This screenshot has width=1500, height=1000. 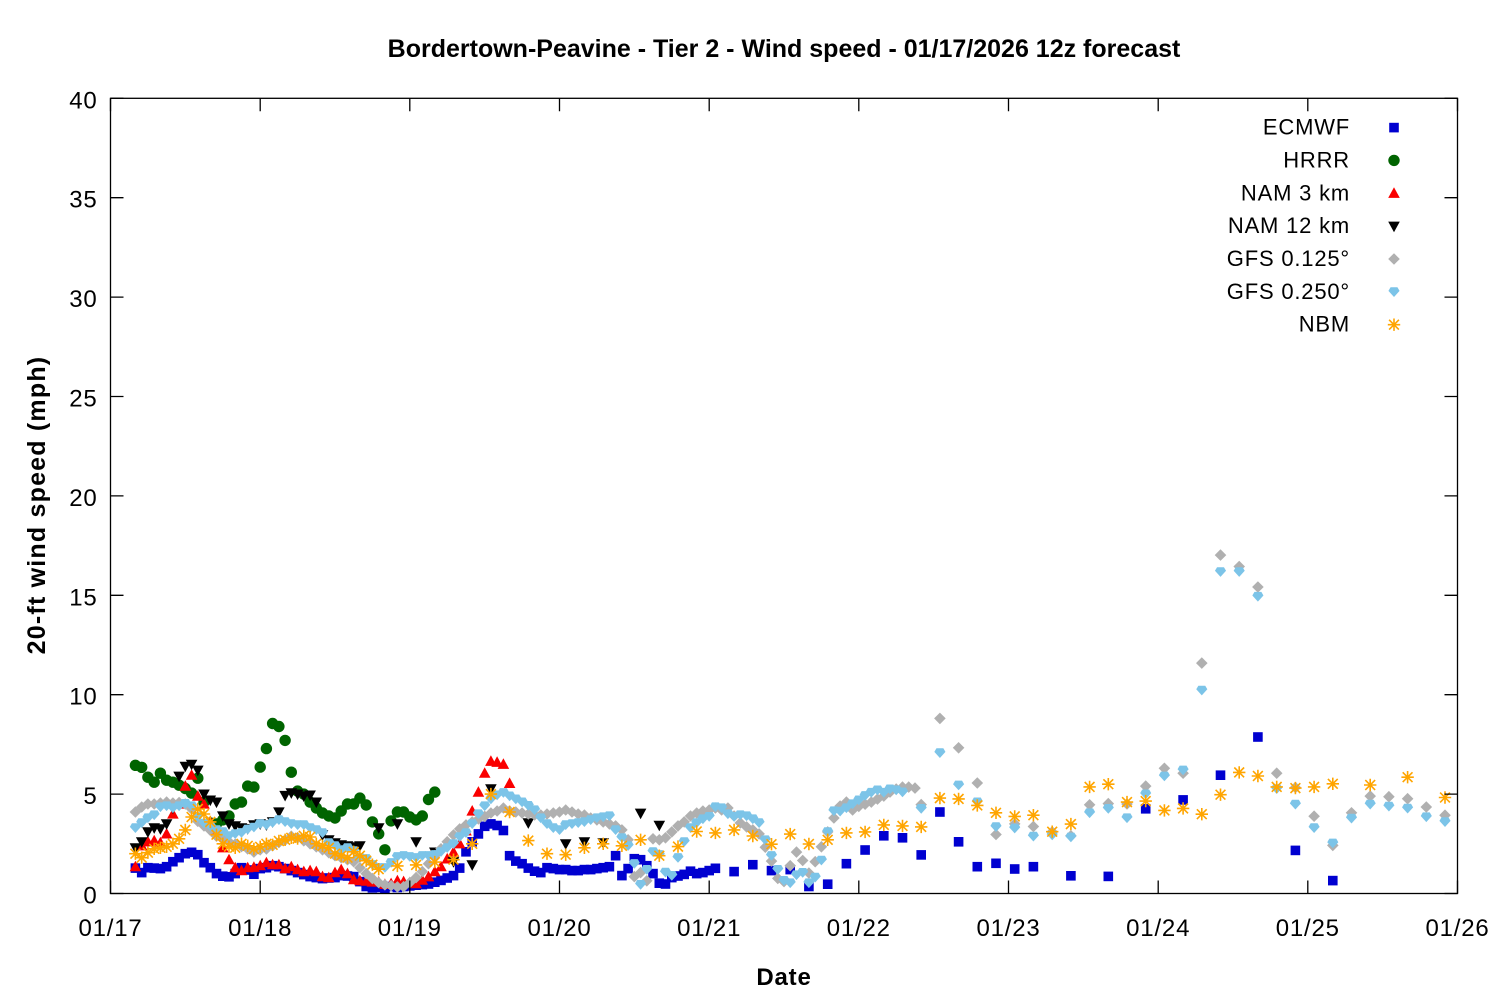 What do you see at coordinates (83, 498) in the screenshot?
I see `svg-text: 20` at bounding box center [83, 498].